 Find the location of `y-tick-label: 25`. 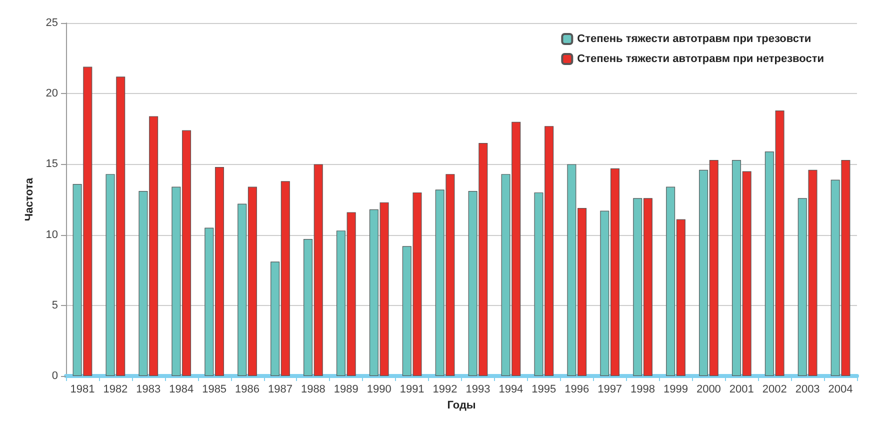

y-tick-label: 25 is located at coordinates (52, 23).